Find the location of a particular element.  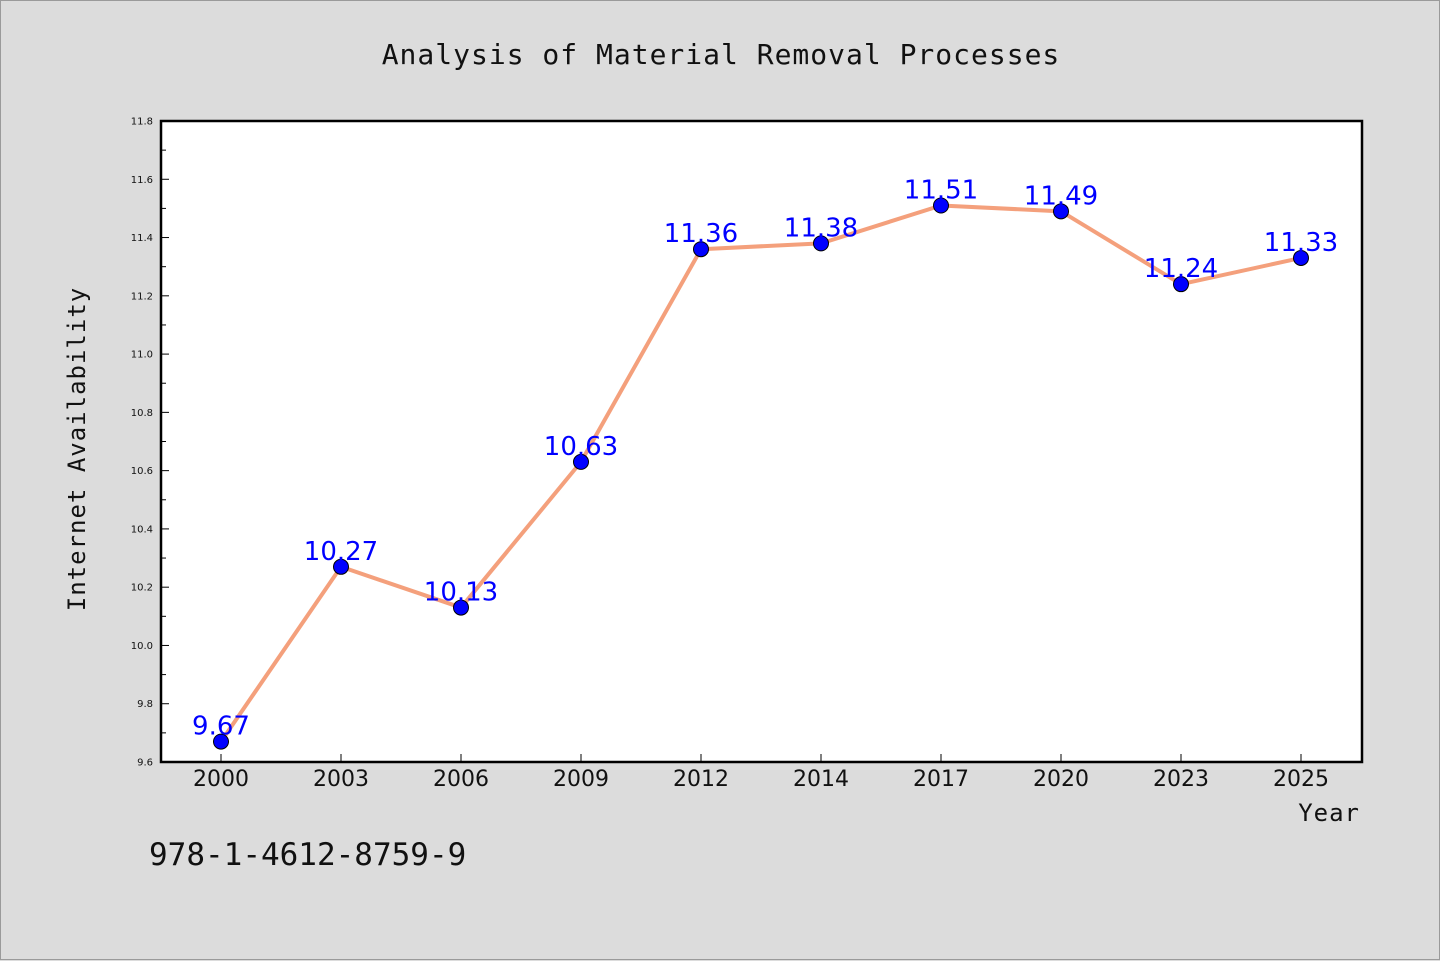

data-label: 11.51 is located at coordinates (941, 190).